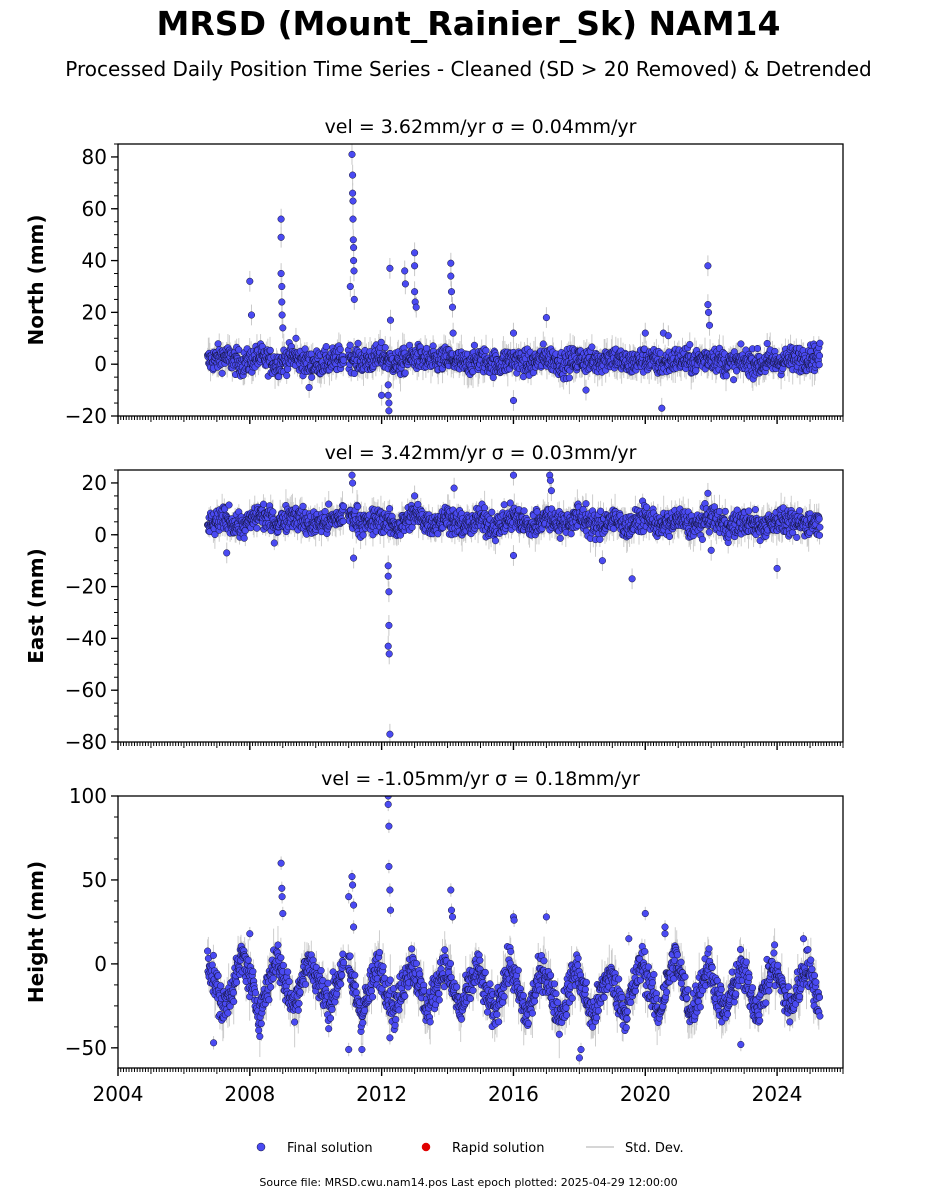  What do you see at coordinates (100, 364) in the screenshot?
I see `y-tick-label: 0` at bounding box center [100, 364].